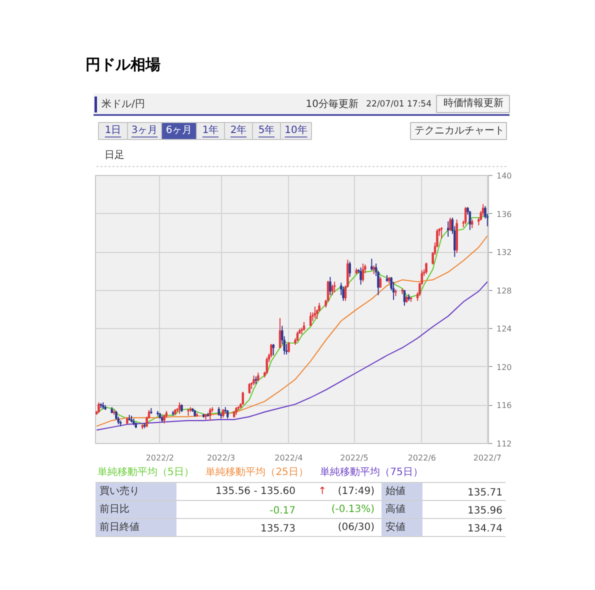 This screenshot has height=590, width=595. Describe the element at coordinates (179, 130) in the screenshot. I see `text: 6ヶ月` at that location.